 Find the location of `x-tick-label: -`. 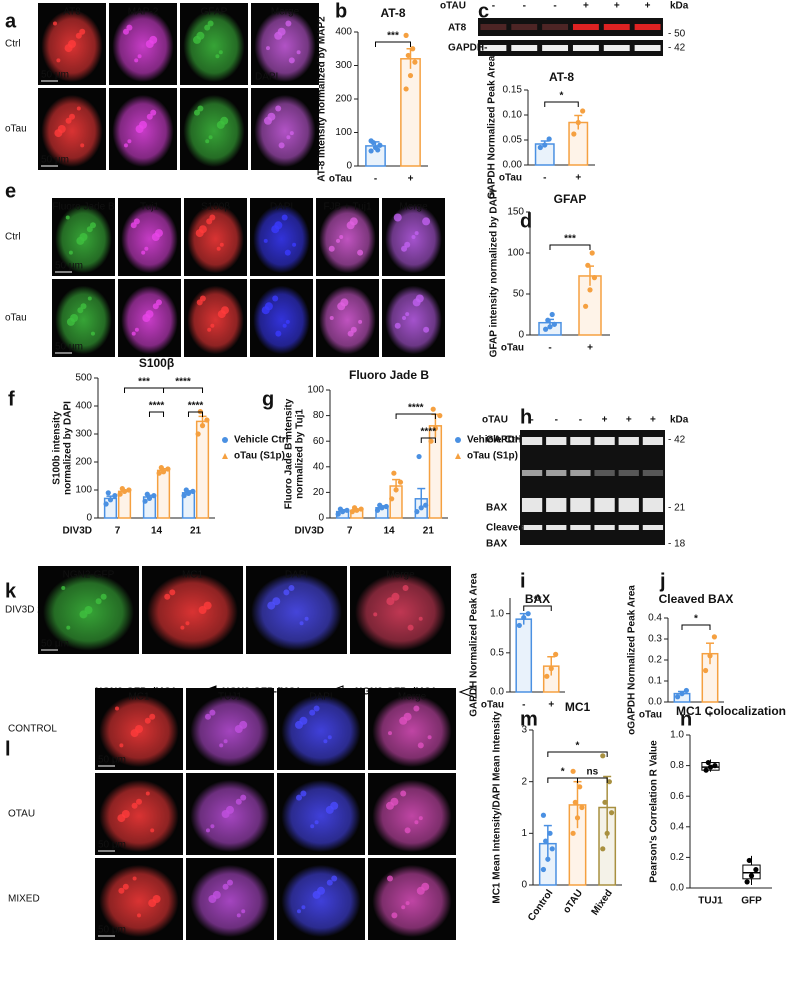

x-tick-label: - is located at coordinates (681, 715).